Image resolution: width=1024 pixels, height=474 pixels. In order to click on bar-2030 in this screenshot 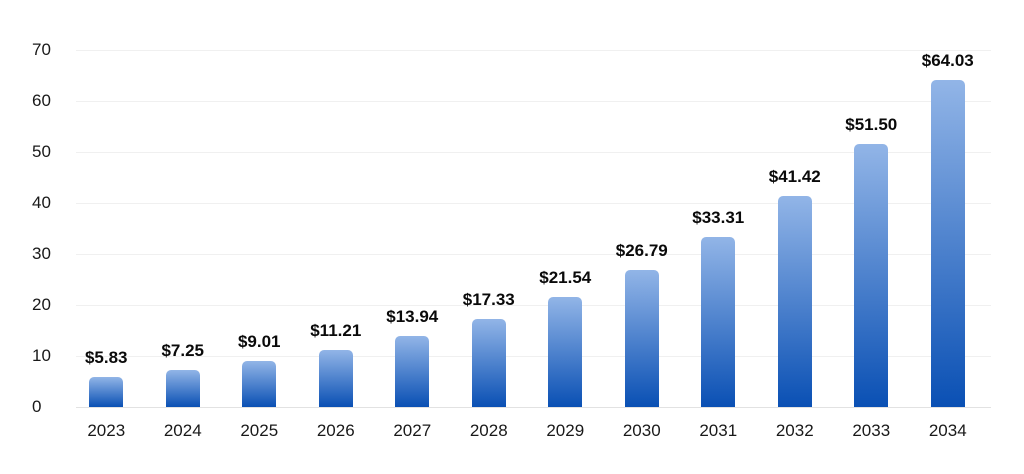, I will do `click(641, 338)`.